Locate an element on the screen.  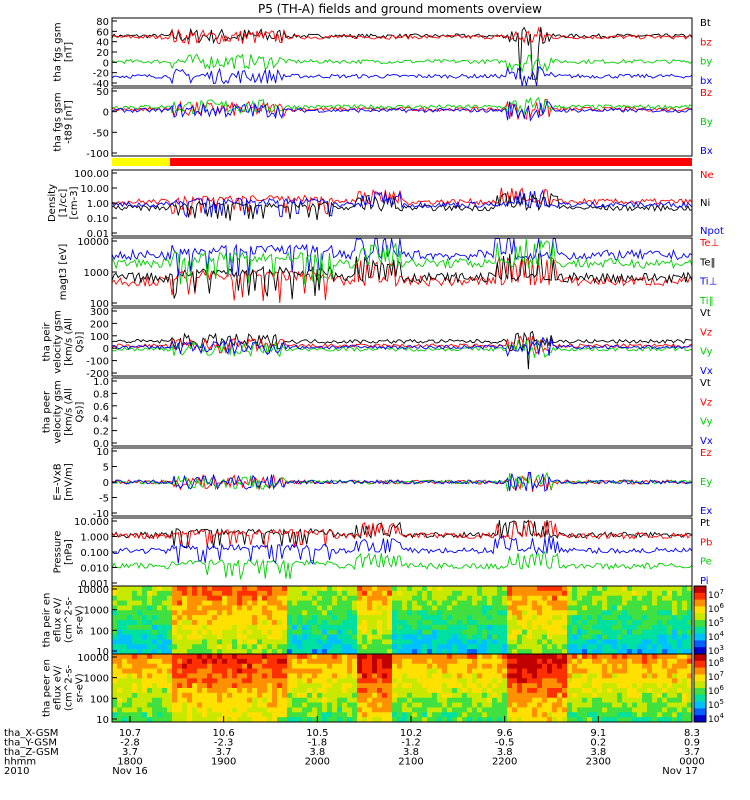
colorbar-swatch is located at coordinates (700, 658).